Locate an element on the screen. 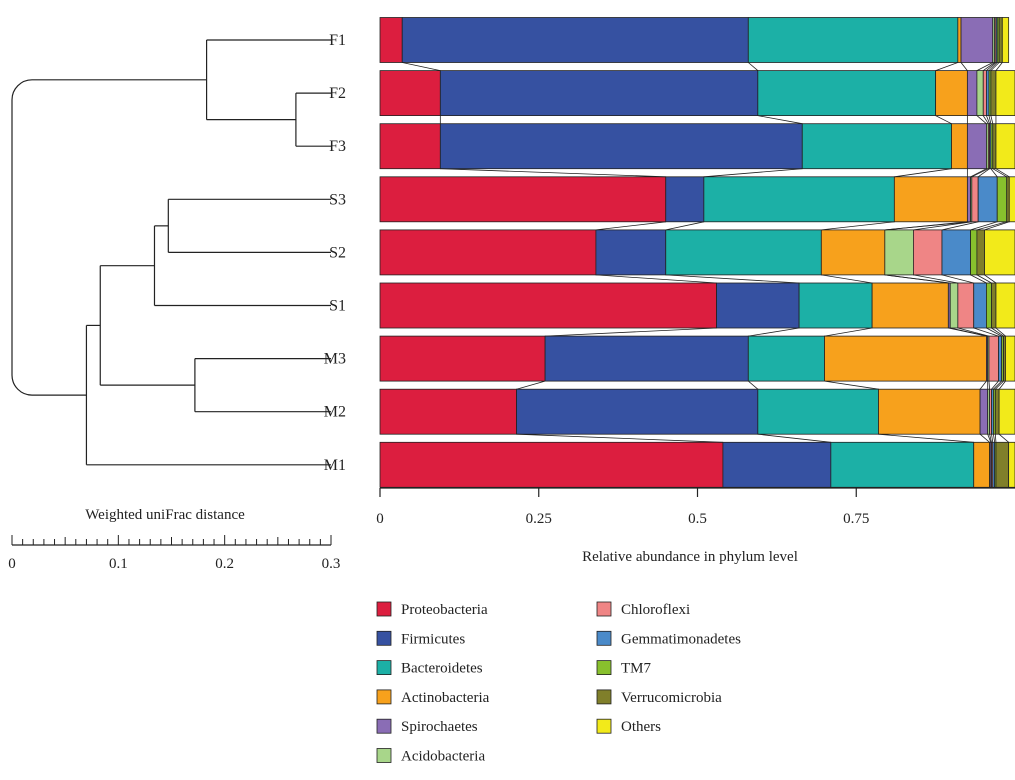 This screenshot has height=780, width=1015. legend-item: Spirochaetes is located at coordinates (427, 726).